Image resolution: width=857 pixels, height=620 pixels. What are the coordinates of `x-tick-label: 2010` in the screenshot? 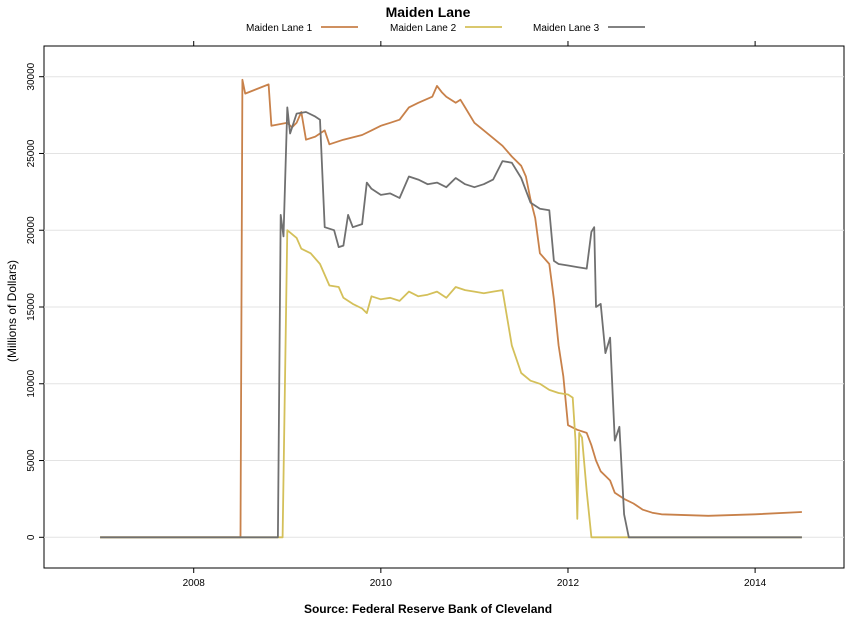 It's located at (381, 583).